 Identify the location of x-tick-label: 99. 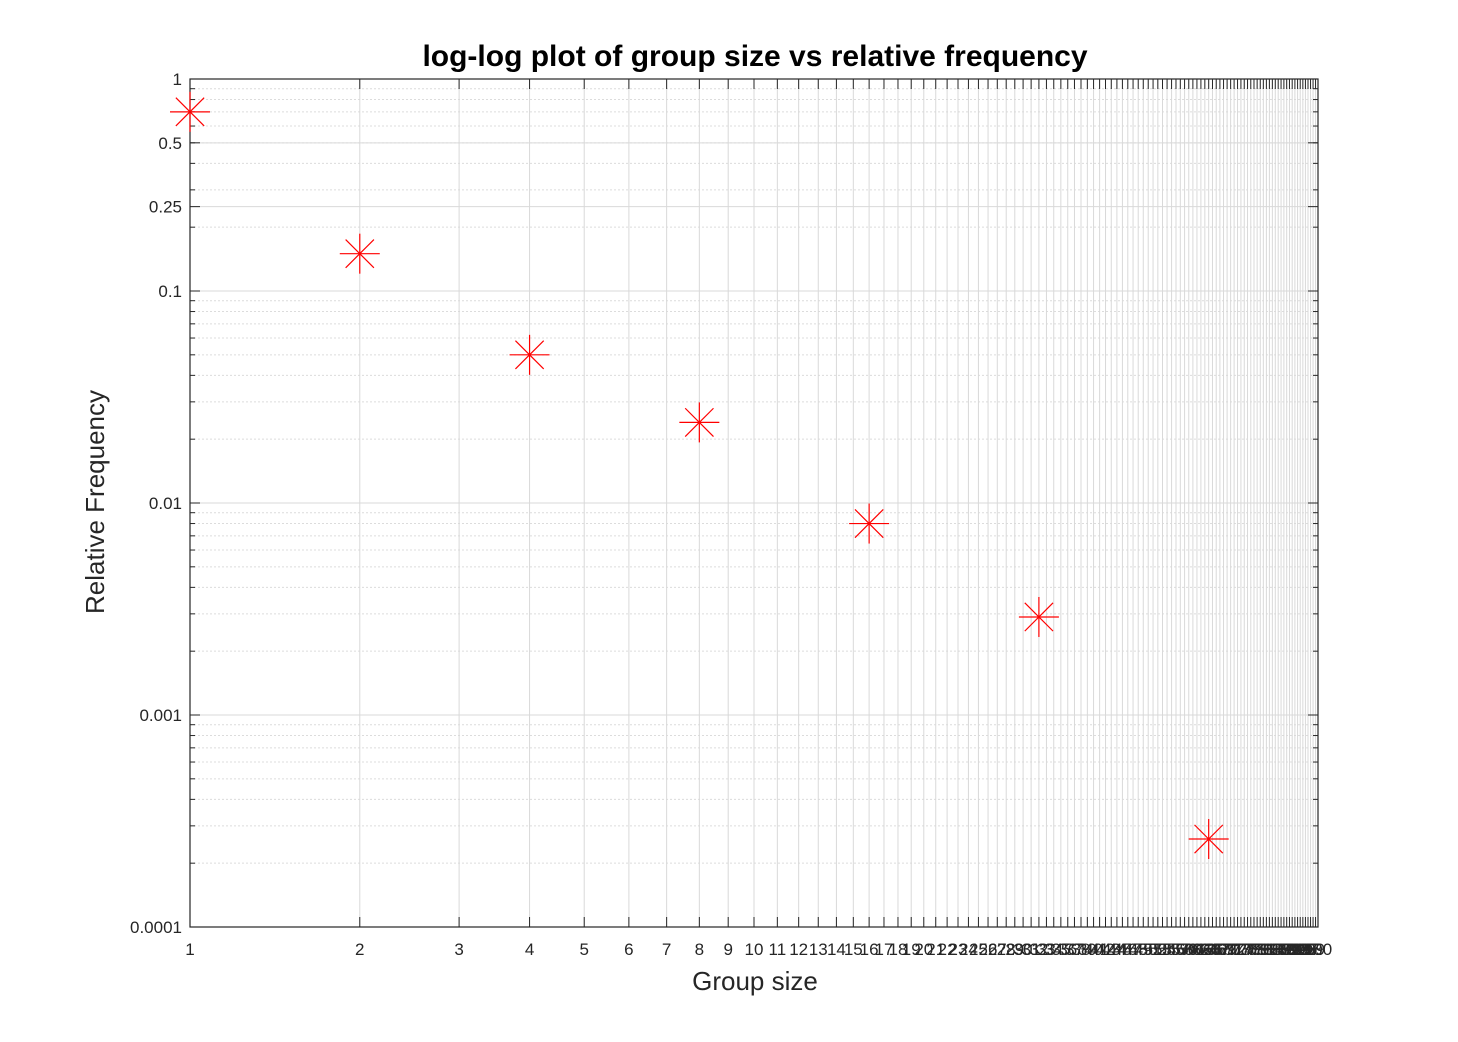
(1315, 949).